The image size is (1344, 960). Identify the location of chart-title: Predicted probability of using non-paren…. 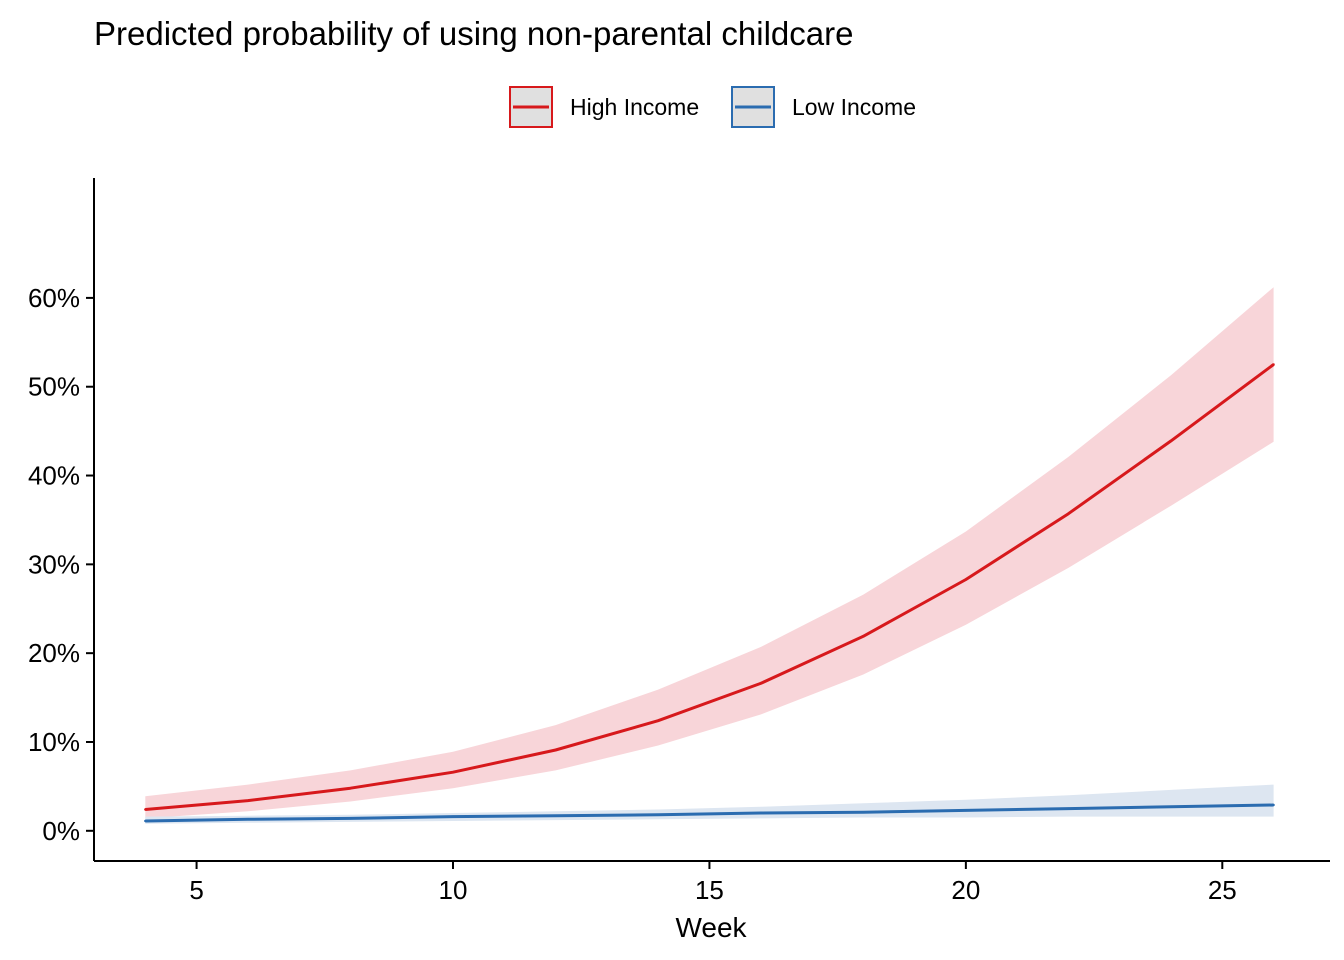
(473, 33).